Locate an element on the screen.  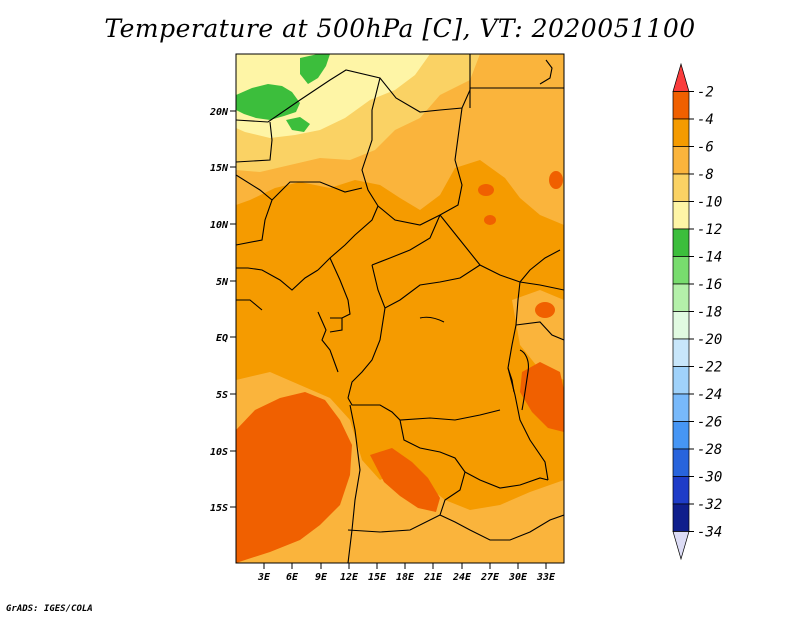
lon-label-33e: 33E is located at coordinates (546, 577).